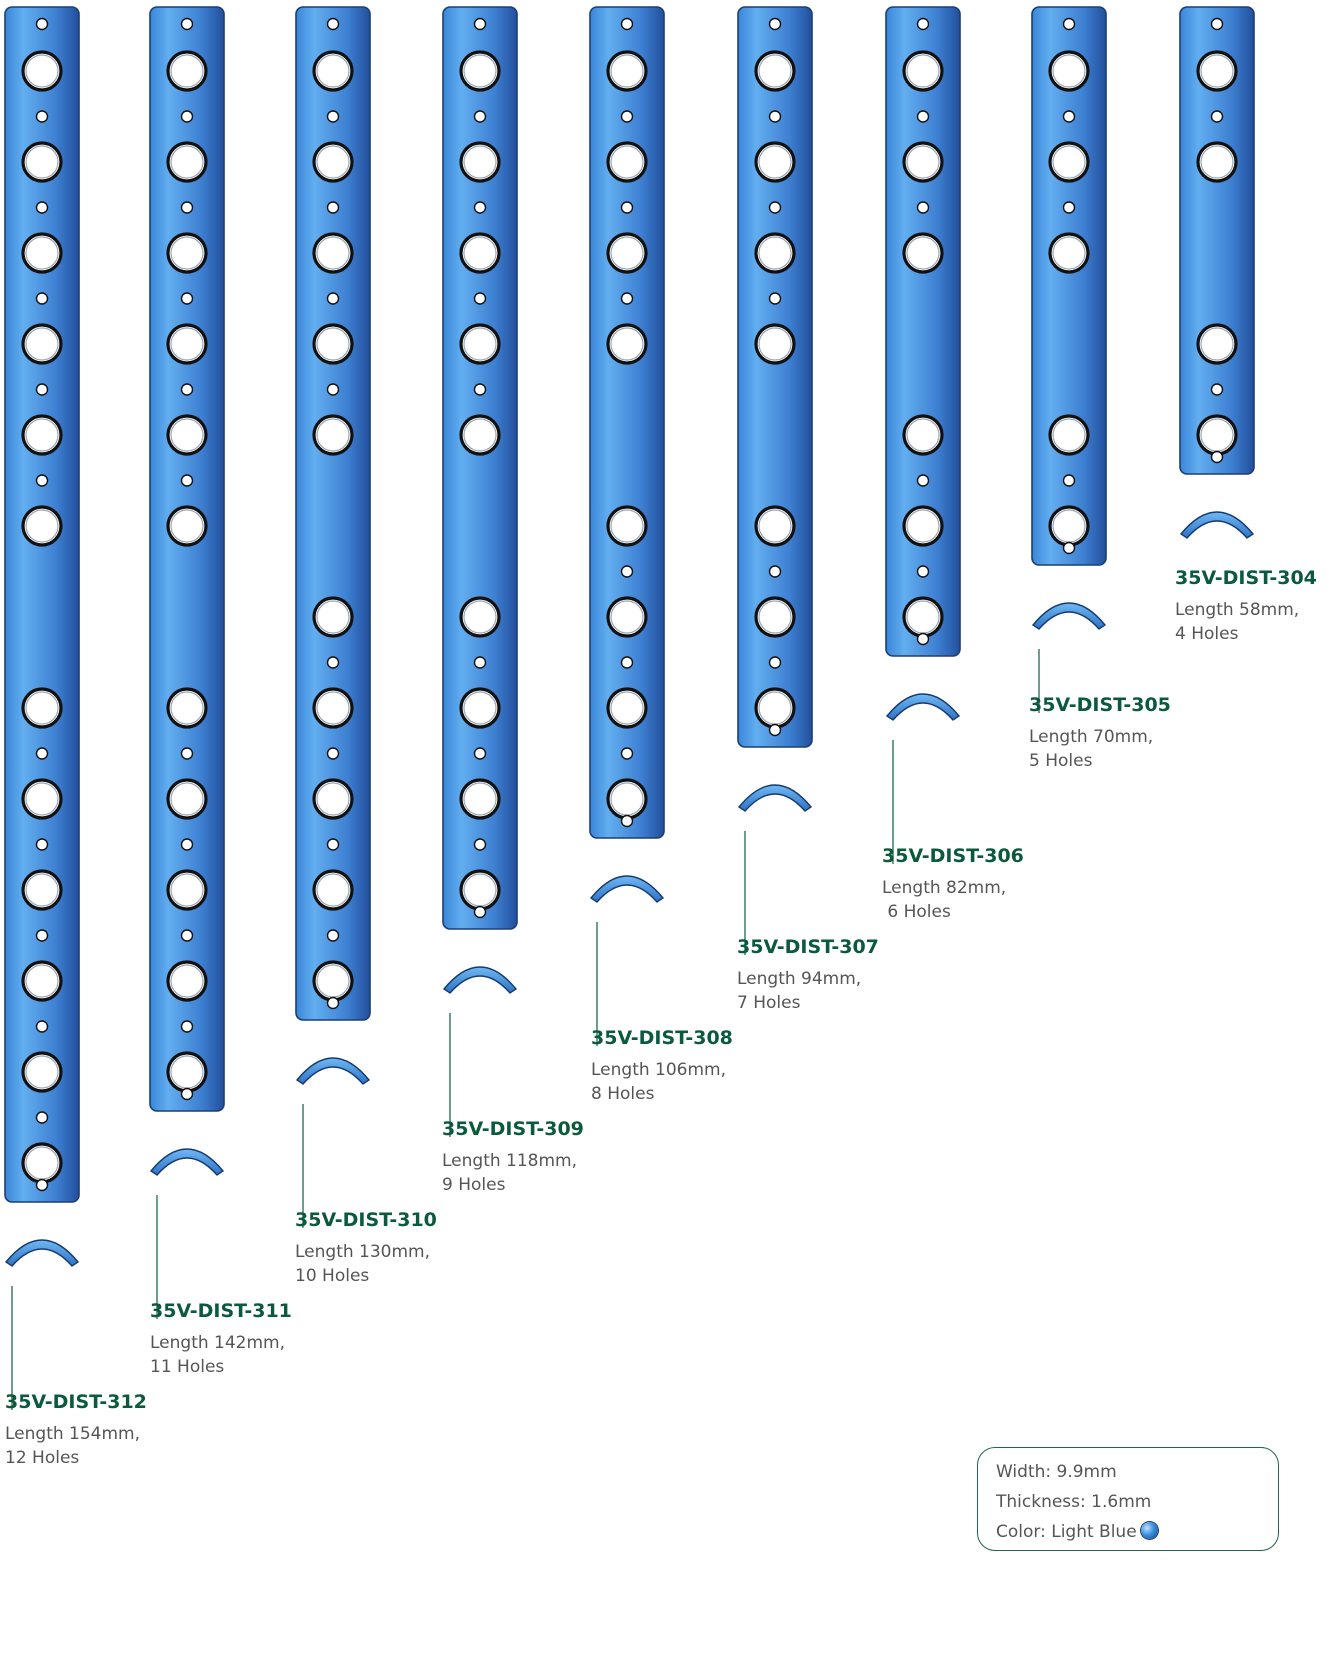 This screenshot has width=1332, height=1671. I want to click on plate-label: 35V-DIST-305 Length 70mm, 5 Holes, so click(1114, 733).